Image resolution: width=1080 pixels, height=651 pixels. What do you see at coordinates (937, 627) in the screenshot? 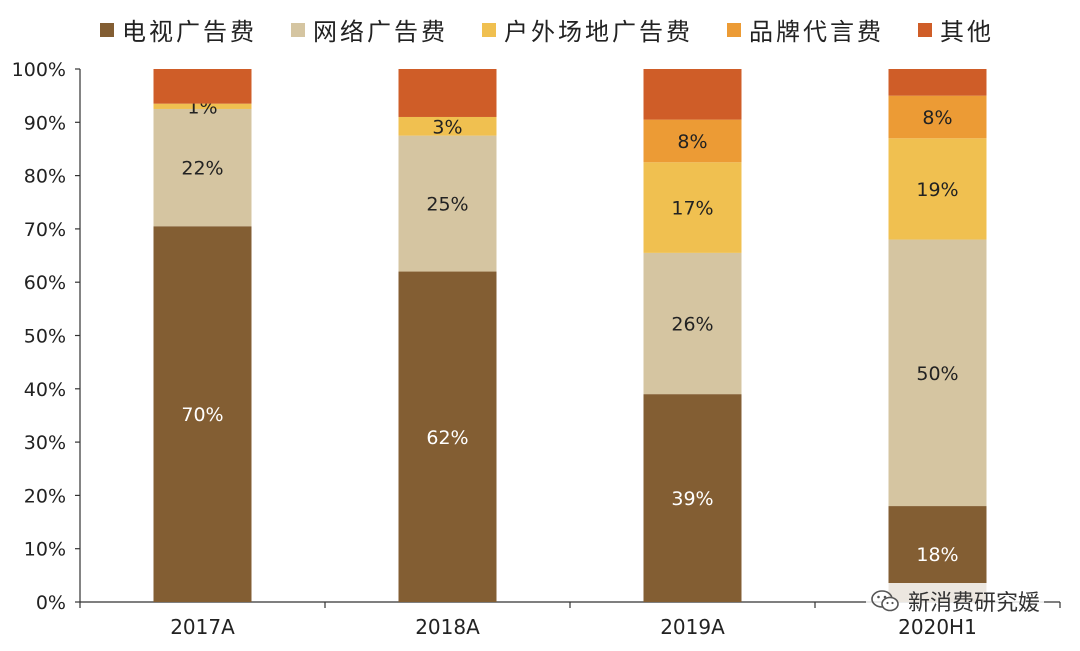
I see `x-tick-label: 2020H1` at bounding box center [937, 627].